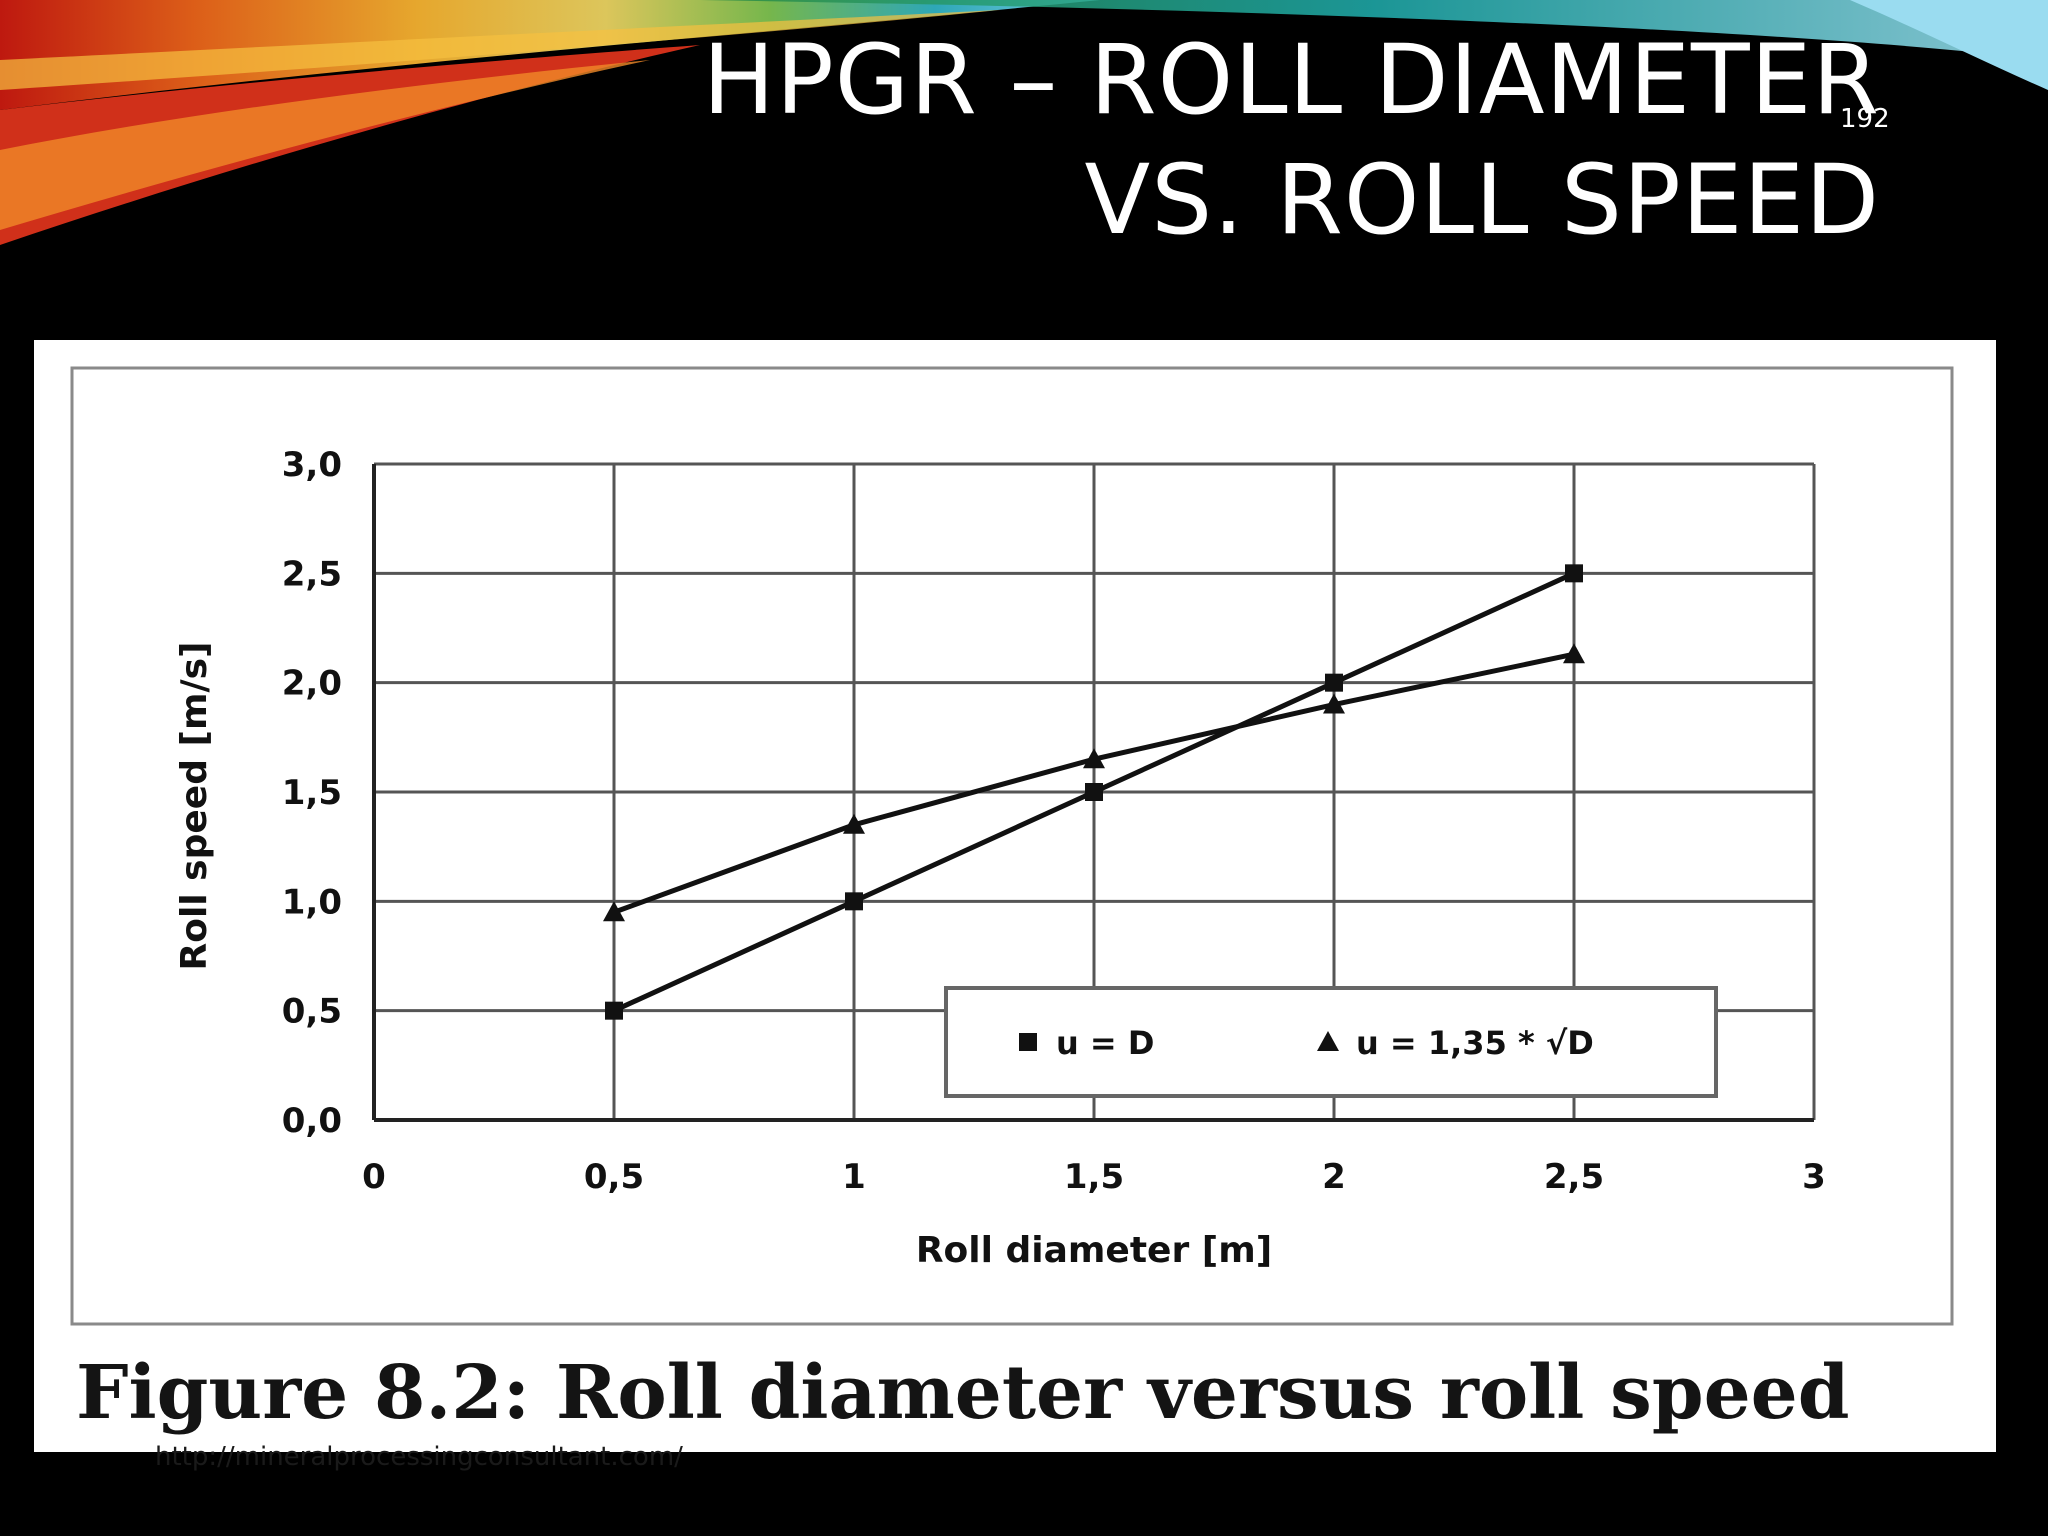 The width and height of the screenshot is (2048, 1536). I want to click on slide-title-line1: HPGR – ROLL DIAMETER, so click(1291, 80).